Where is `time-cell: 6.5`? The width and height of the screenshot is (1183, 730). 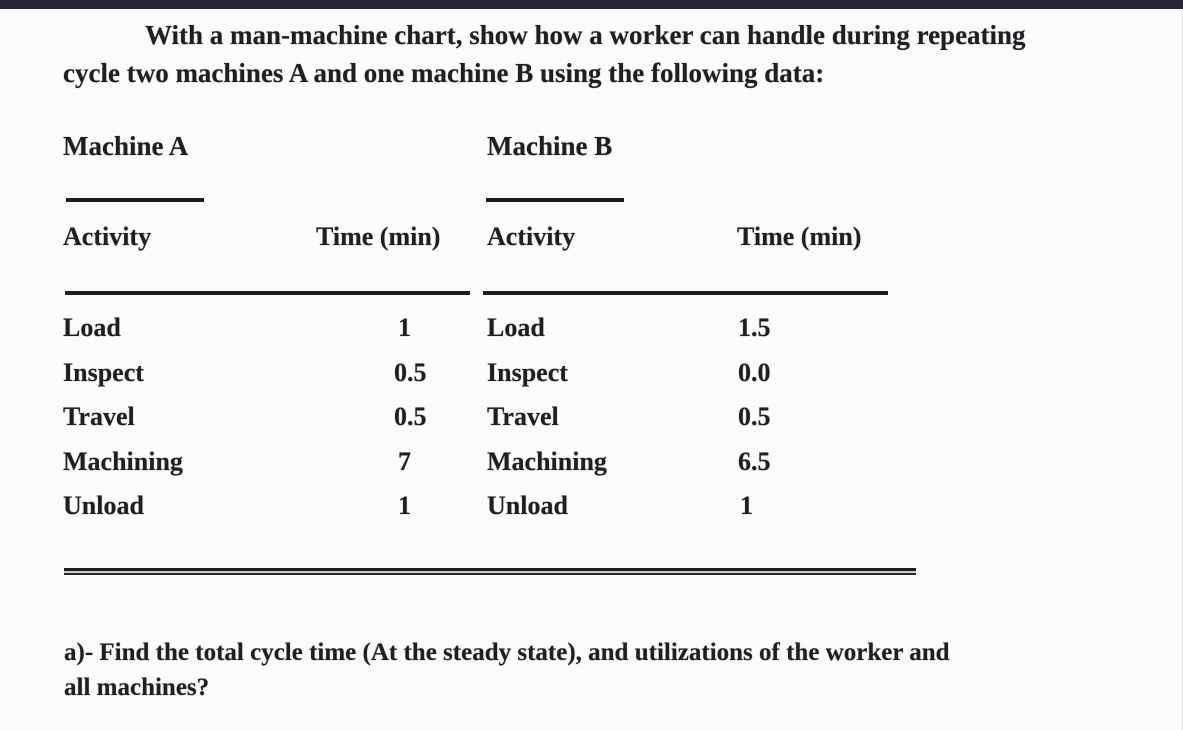 time-cell: 6.5 is located at coordinates (754, 461).